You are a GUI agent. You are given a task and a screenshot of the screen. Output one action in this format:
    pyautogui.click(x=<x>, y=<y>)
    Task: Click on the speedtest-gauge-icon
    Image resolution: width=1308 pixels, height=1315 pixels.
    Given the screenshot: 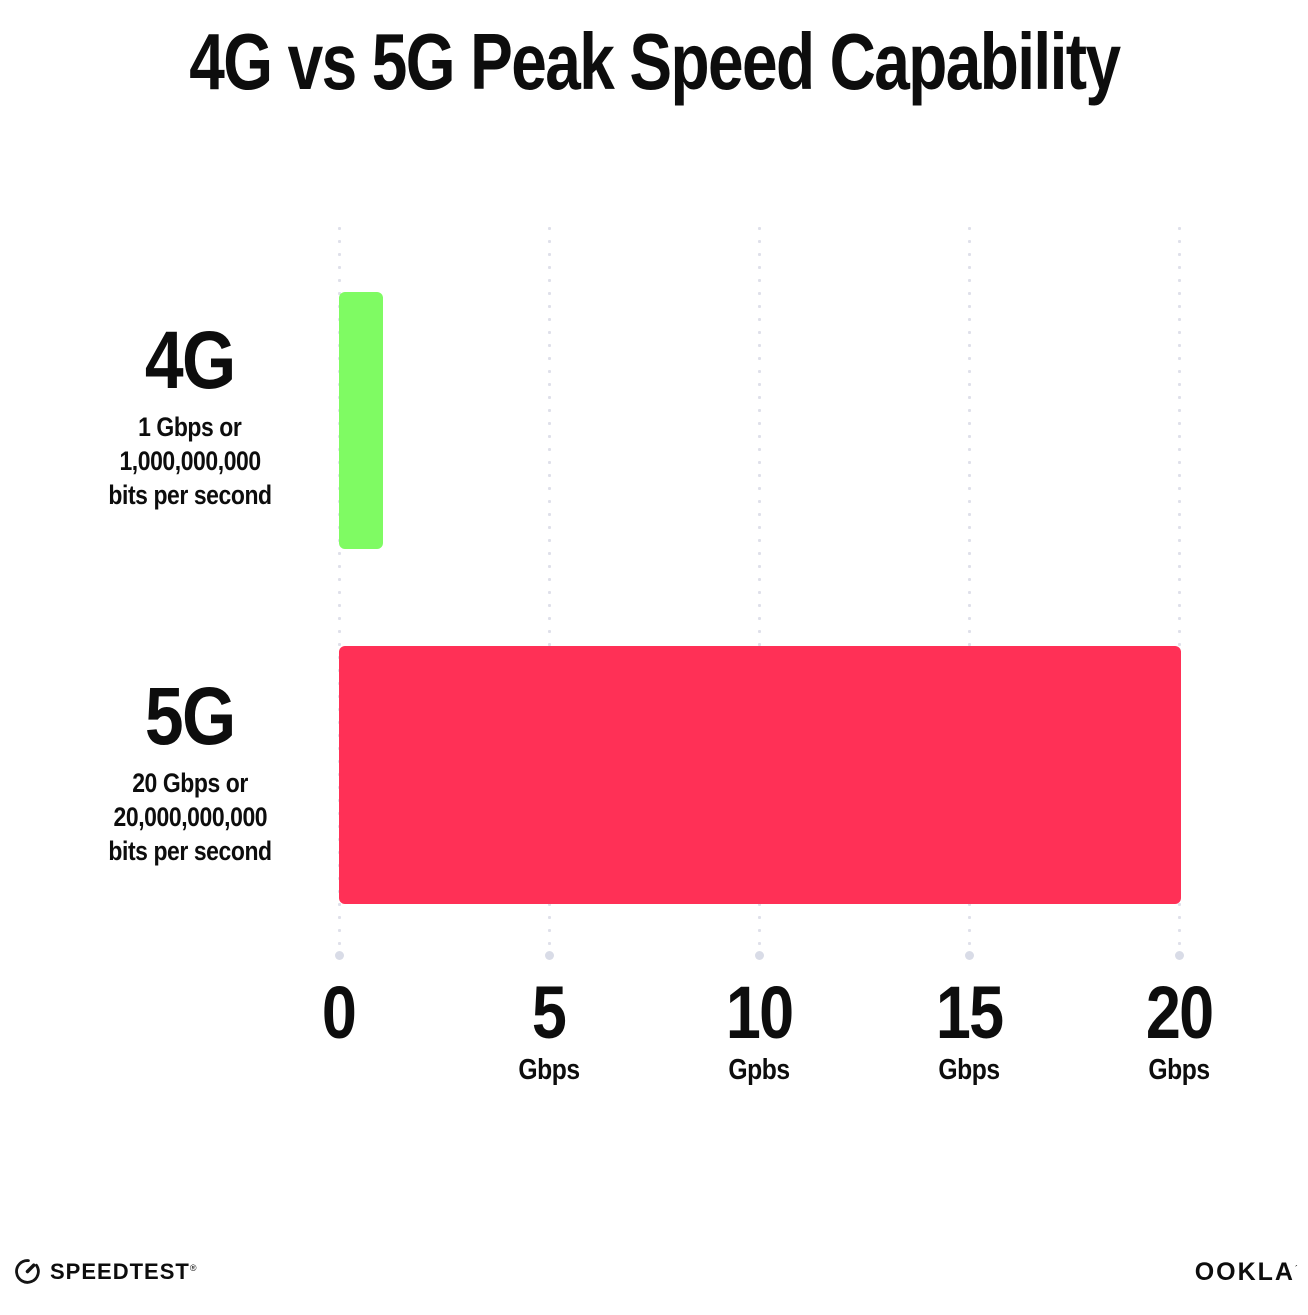 What is the action you would take?
    pyautogui.click(x=27, y=1271)
    